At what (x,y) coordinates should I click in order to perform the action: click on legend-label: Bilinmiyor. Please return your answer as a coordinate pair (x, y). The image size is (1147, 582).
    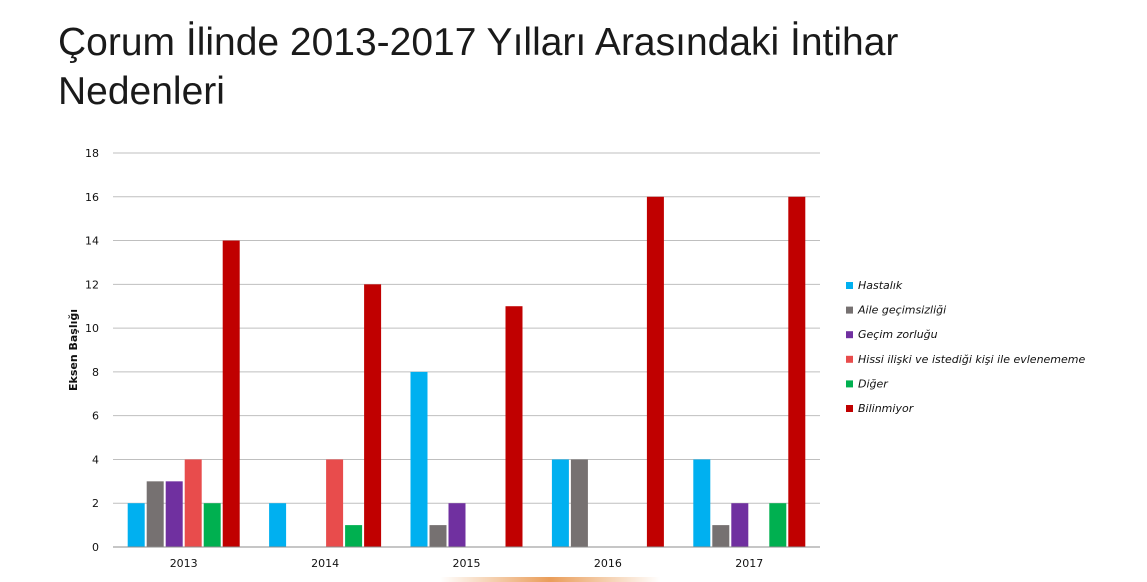
    Looking at the image, I should click on (886, 408).